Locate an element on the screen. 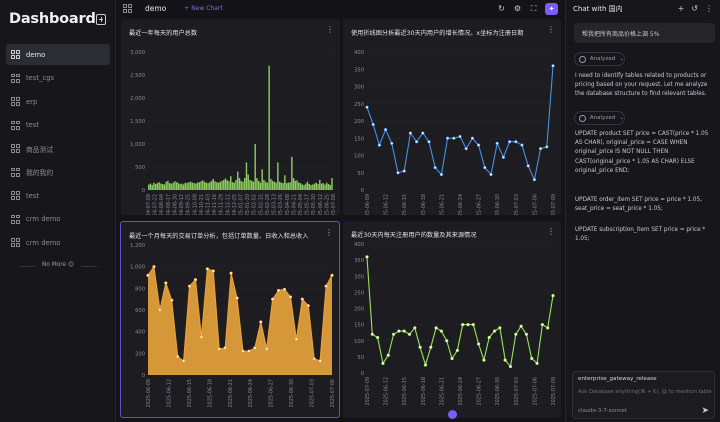  send-icon: ➤ is located at coordinates (705, 411).